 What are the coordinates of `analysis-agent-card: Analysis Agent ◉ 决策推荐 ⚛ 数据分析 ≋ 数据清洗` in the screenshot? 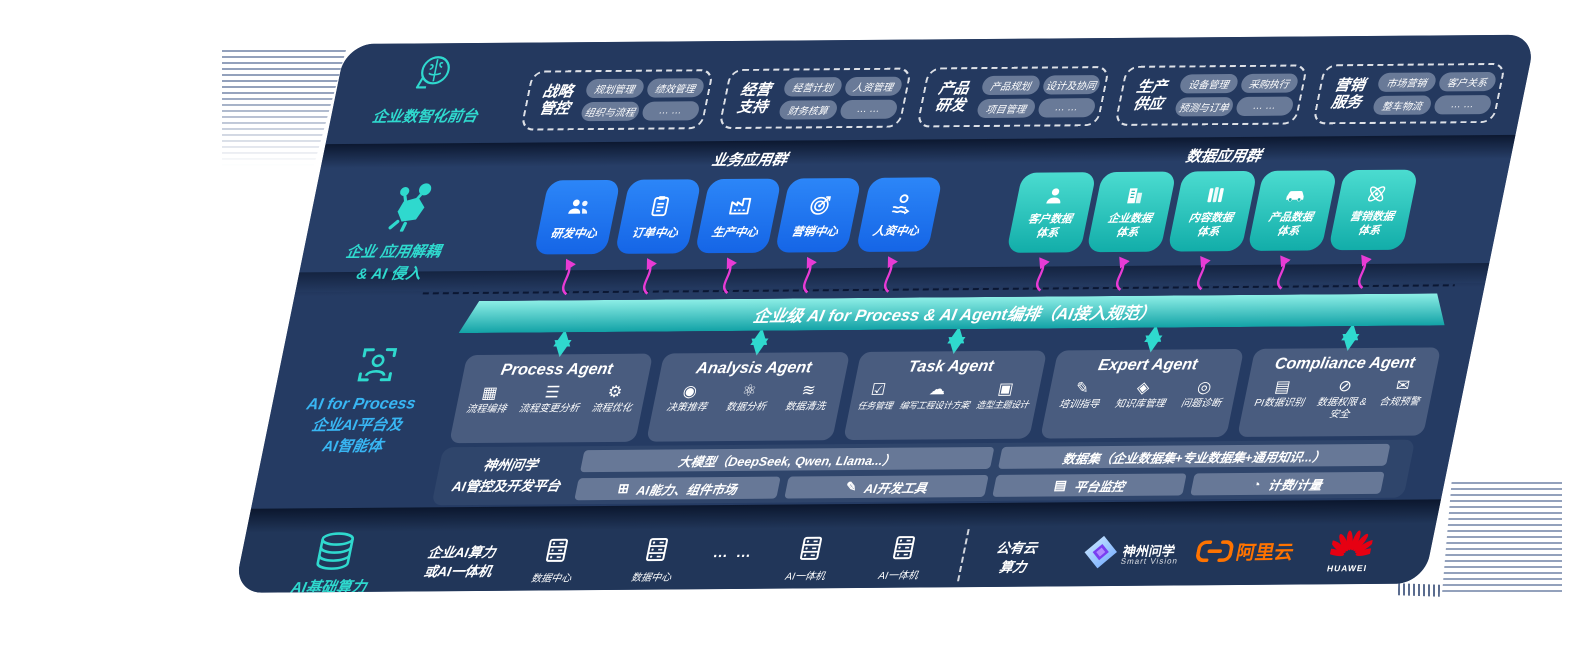 It's located at (748, 397).